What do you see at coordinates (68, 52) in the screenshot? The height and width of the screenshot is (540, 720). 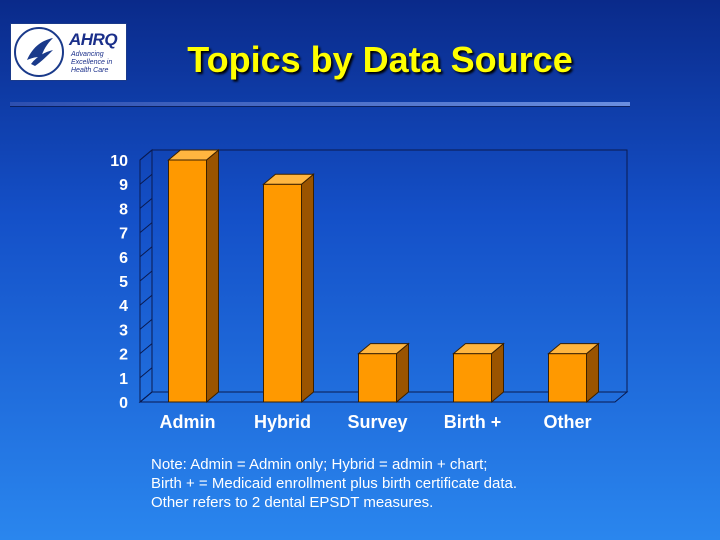 I see `ahrq-logo: AHRQ Advancing Excellence in Health Care` at bounding box center [68, 52].